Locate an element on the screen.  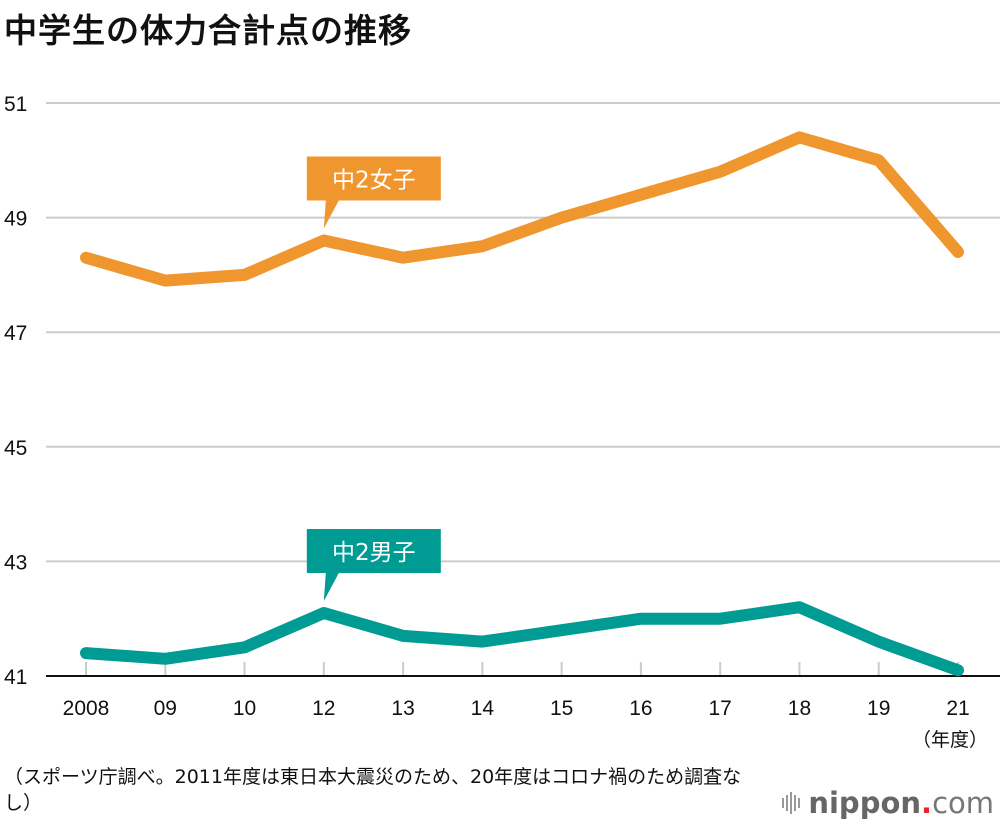
y-tick-label: 47 is located at coordinates (15, 333).